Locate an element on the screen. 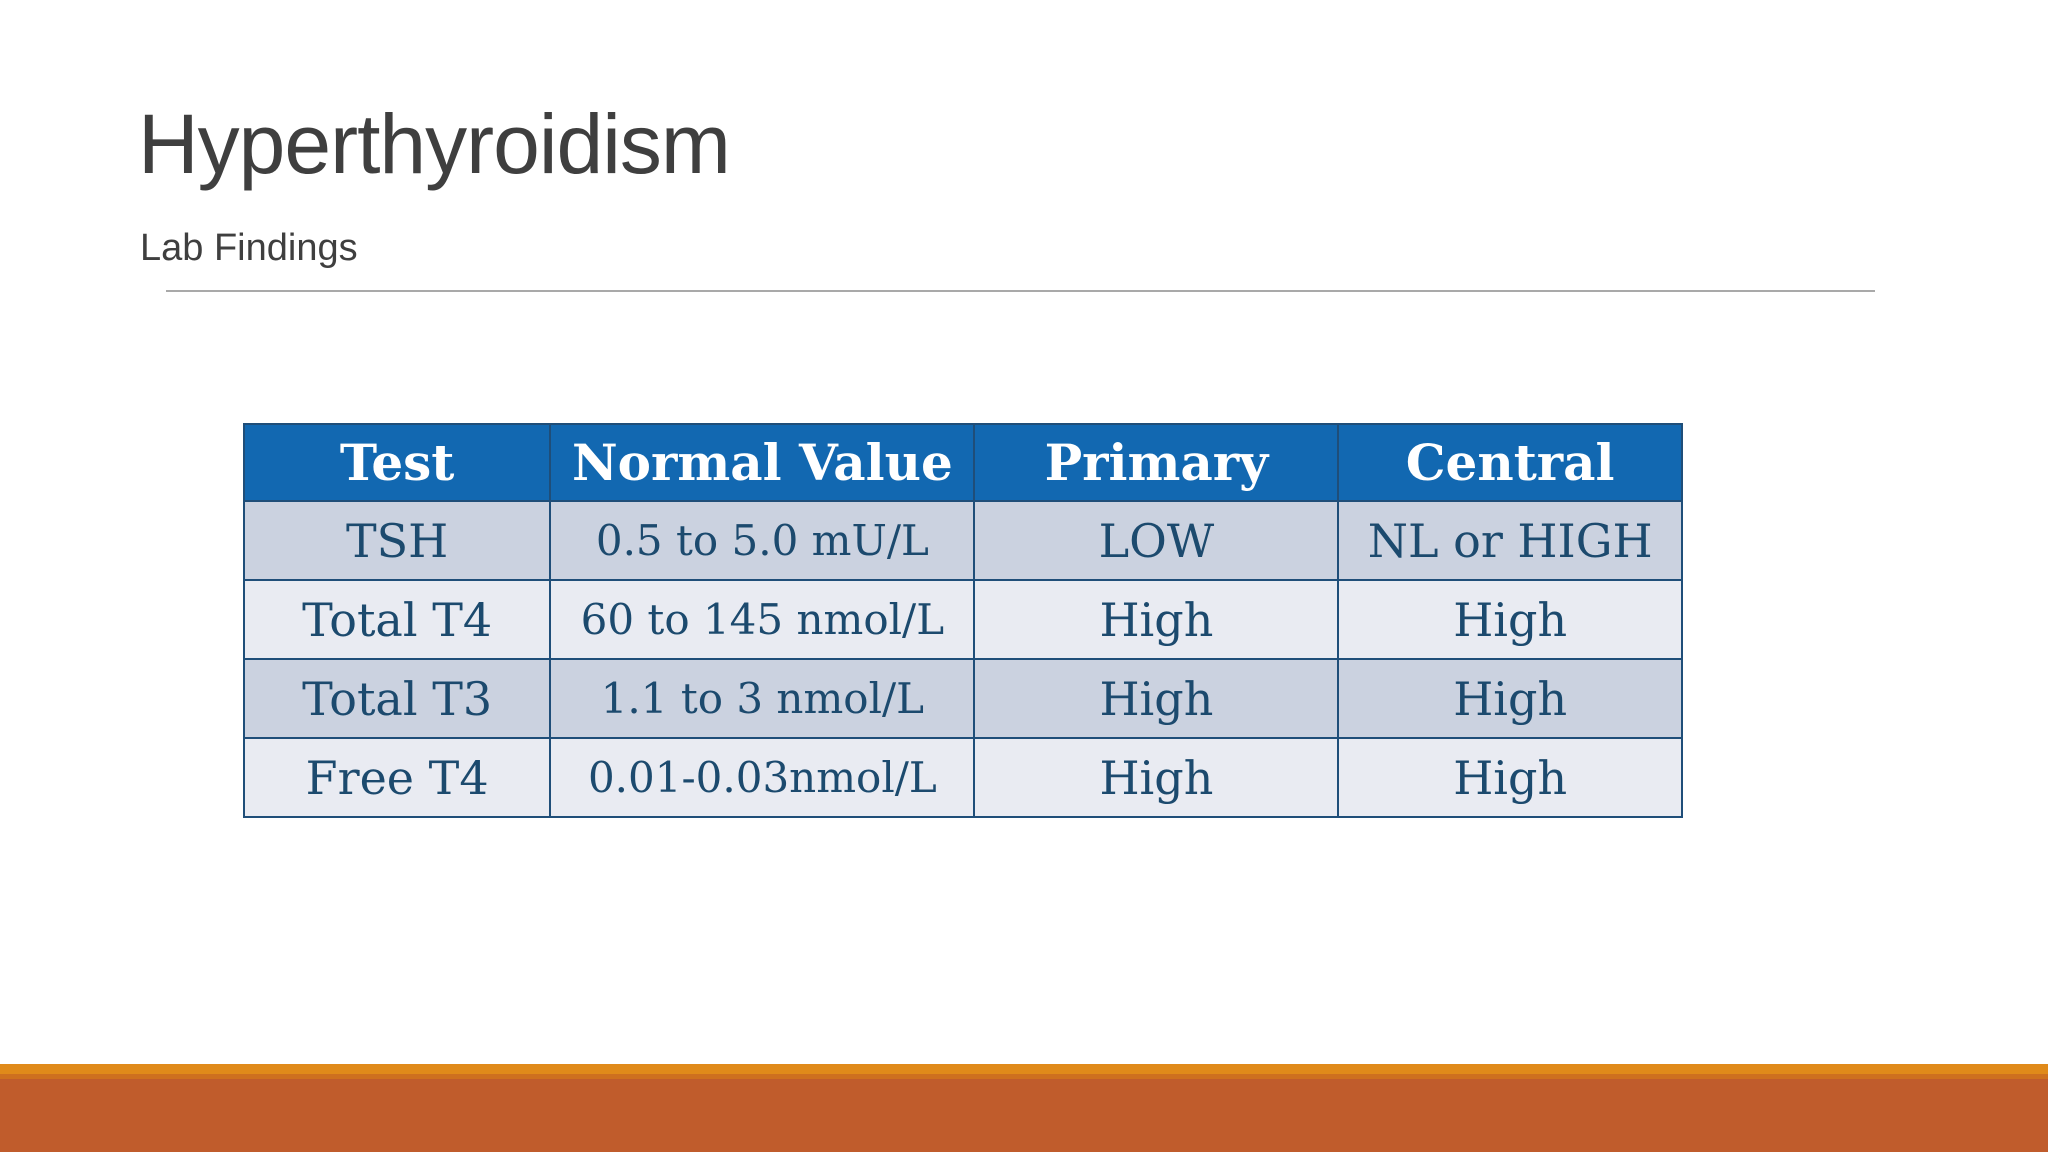 This screenshot has width=2048, height=1152. table-cell: Total T4 is located at coordinates (397, 619).